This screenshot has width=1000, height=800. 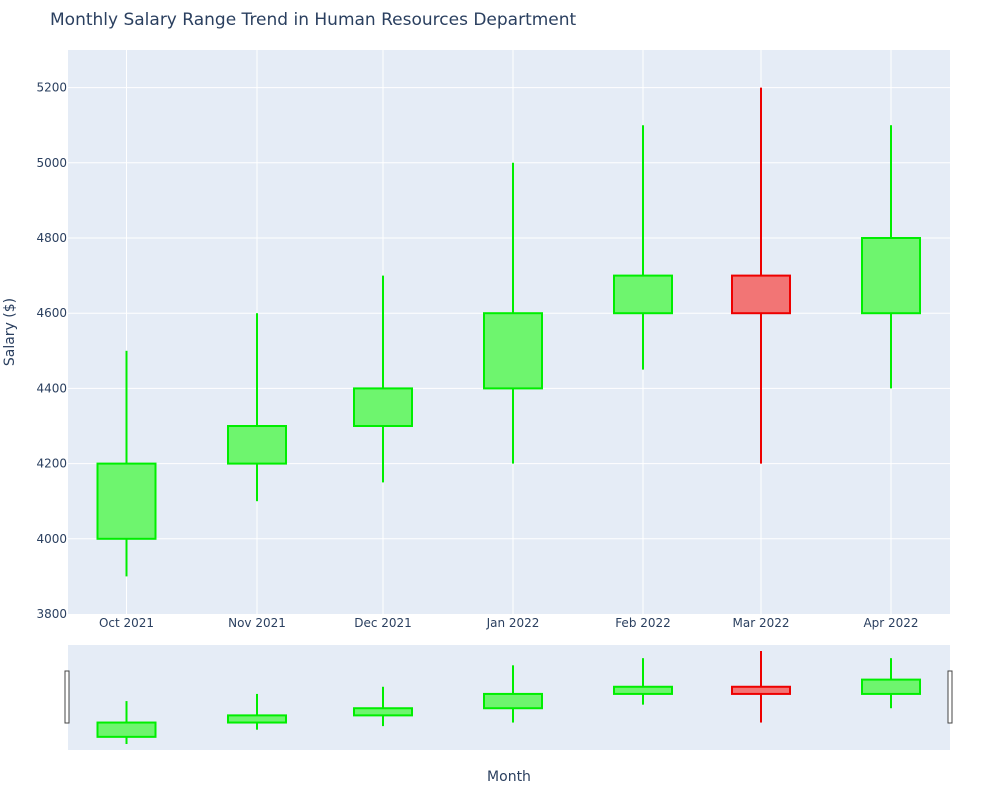 I want to click on range-slider-right-handle, so click(x=950, y=697).